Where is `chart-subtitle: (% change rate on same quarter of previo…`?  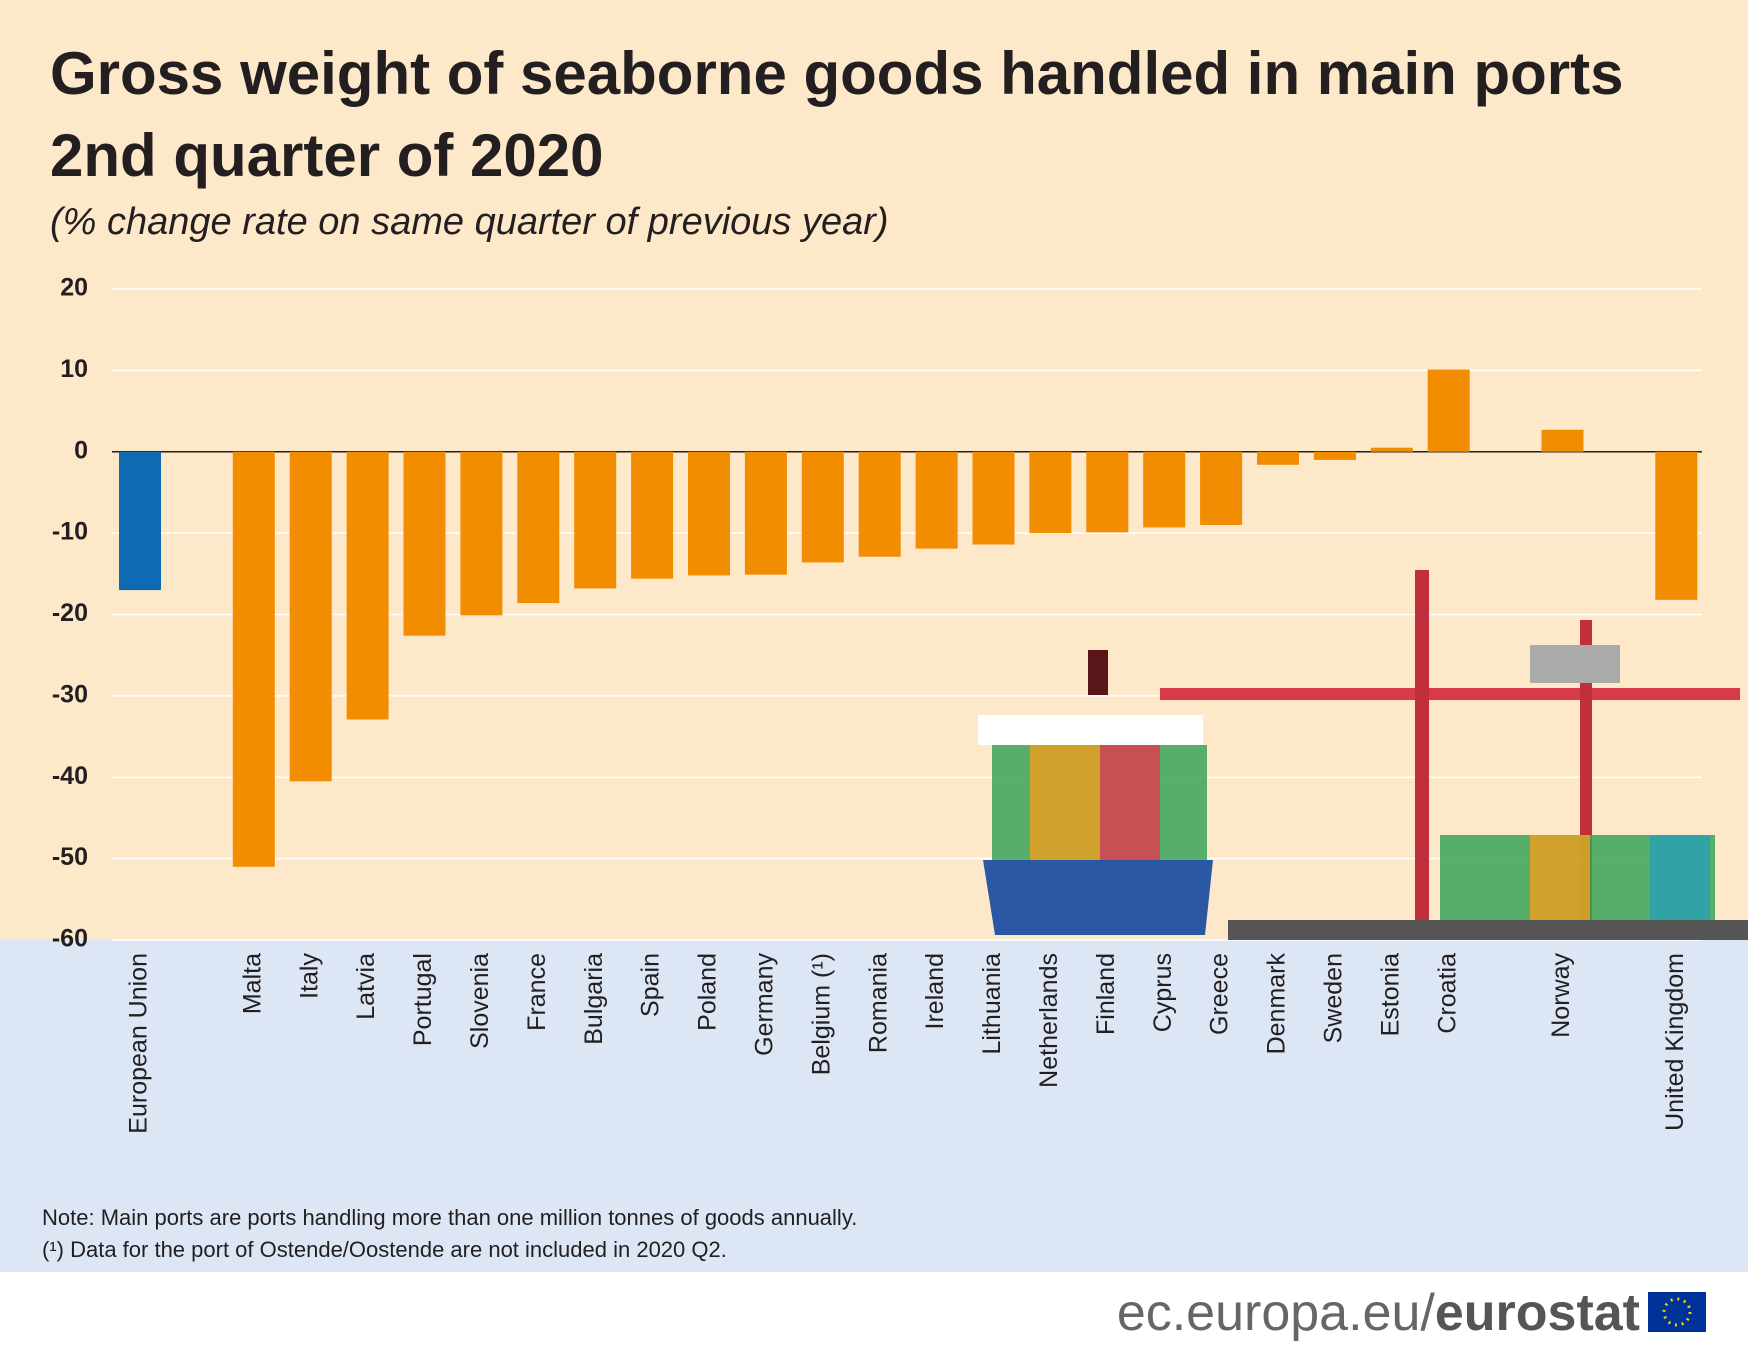
chart-subtitle: (% change rate on same quarter of previo… is located at coordinates (469, 222).